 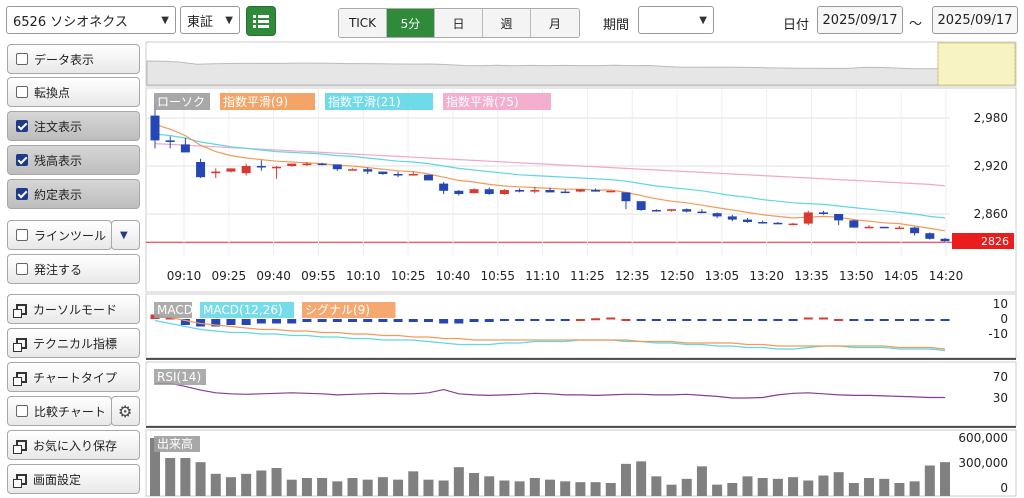 What do you see at coordinates (581, 73) in the screenshot?
I see `navigator-line` at bounding box center [581, 73].